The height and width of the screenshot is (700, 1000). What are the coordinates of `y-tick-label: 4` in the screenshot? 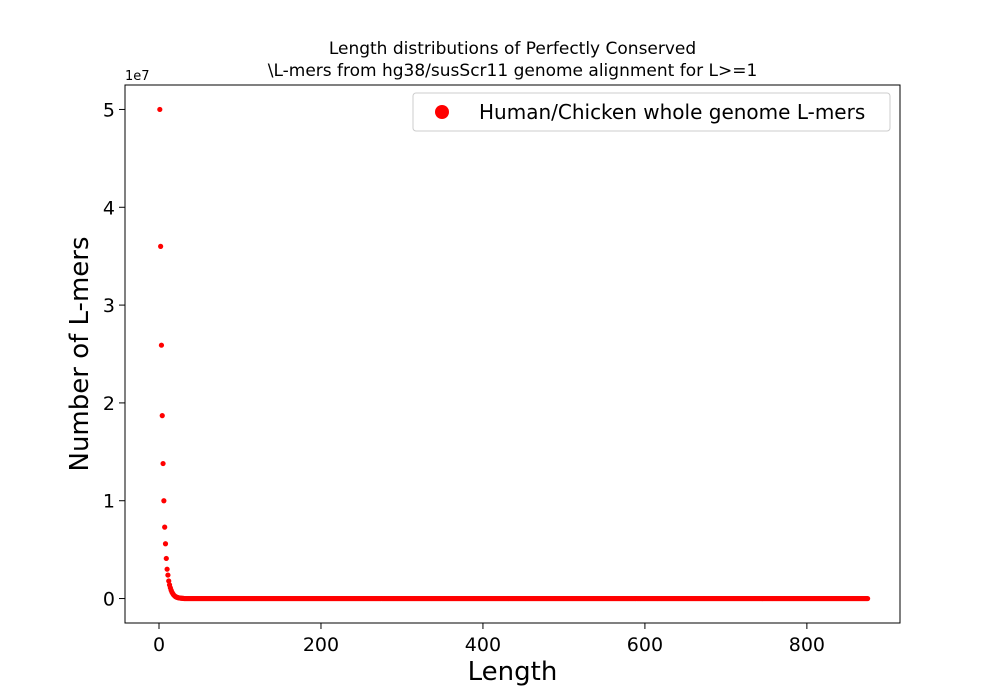 It's located at (109, 208).